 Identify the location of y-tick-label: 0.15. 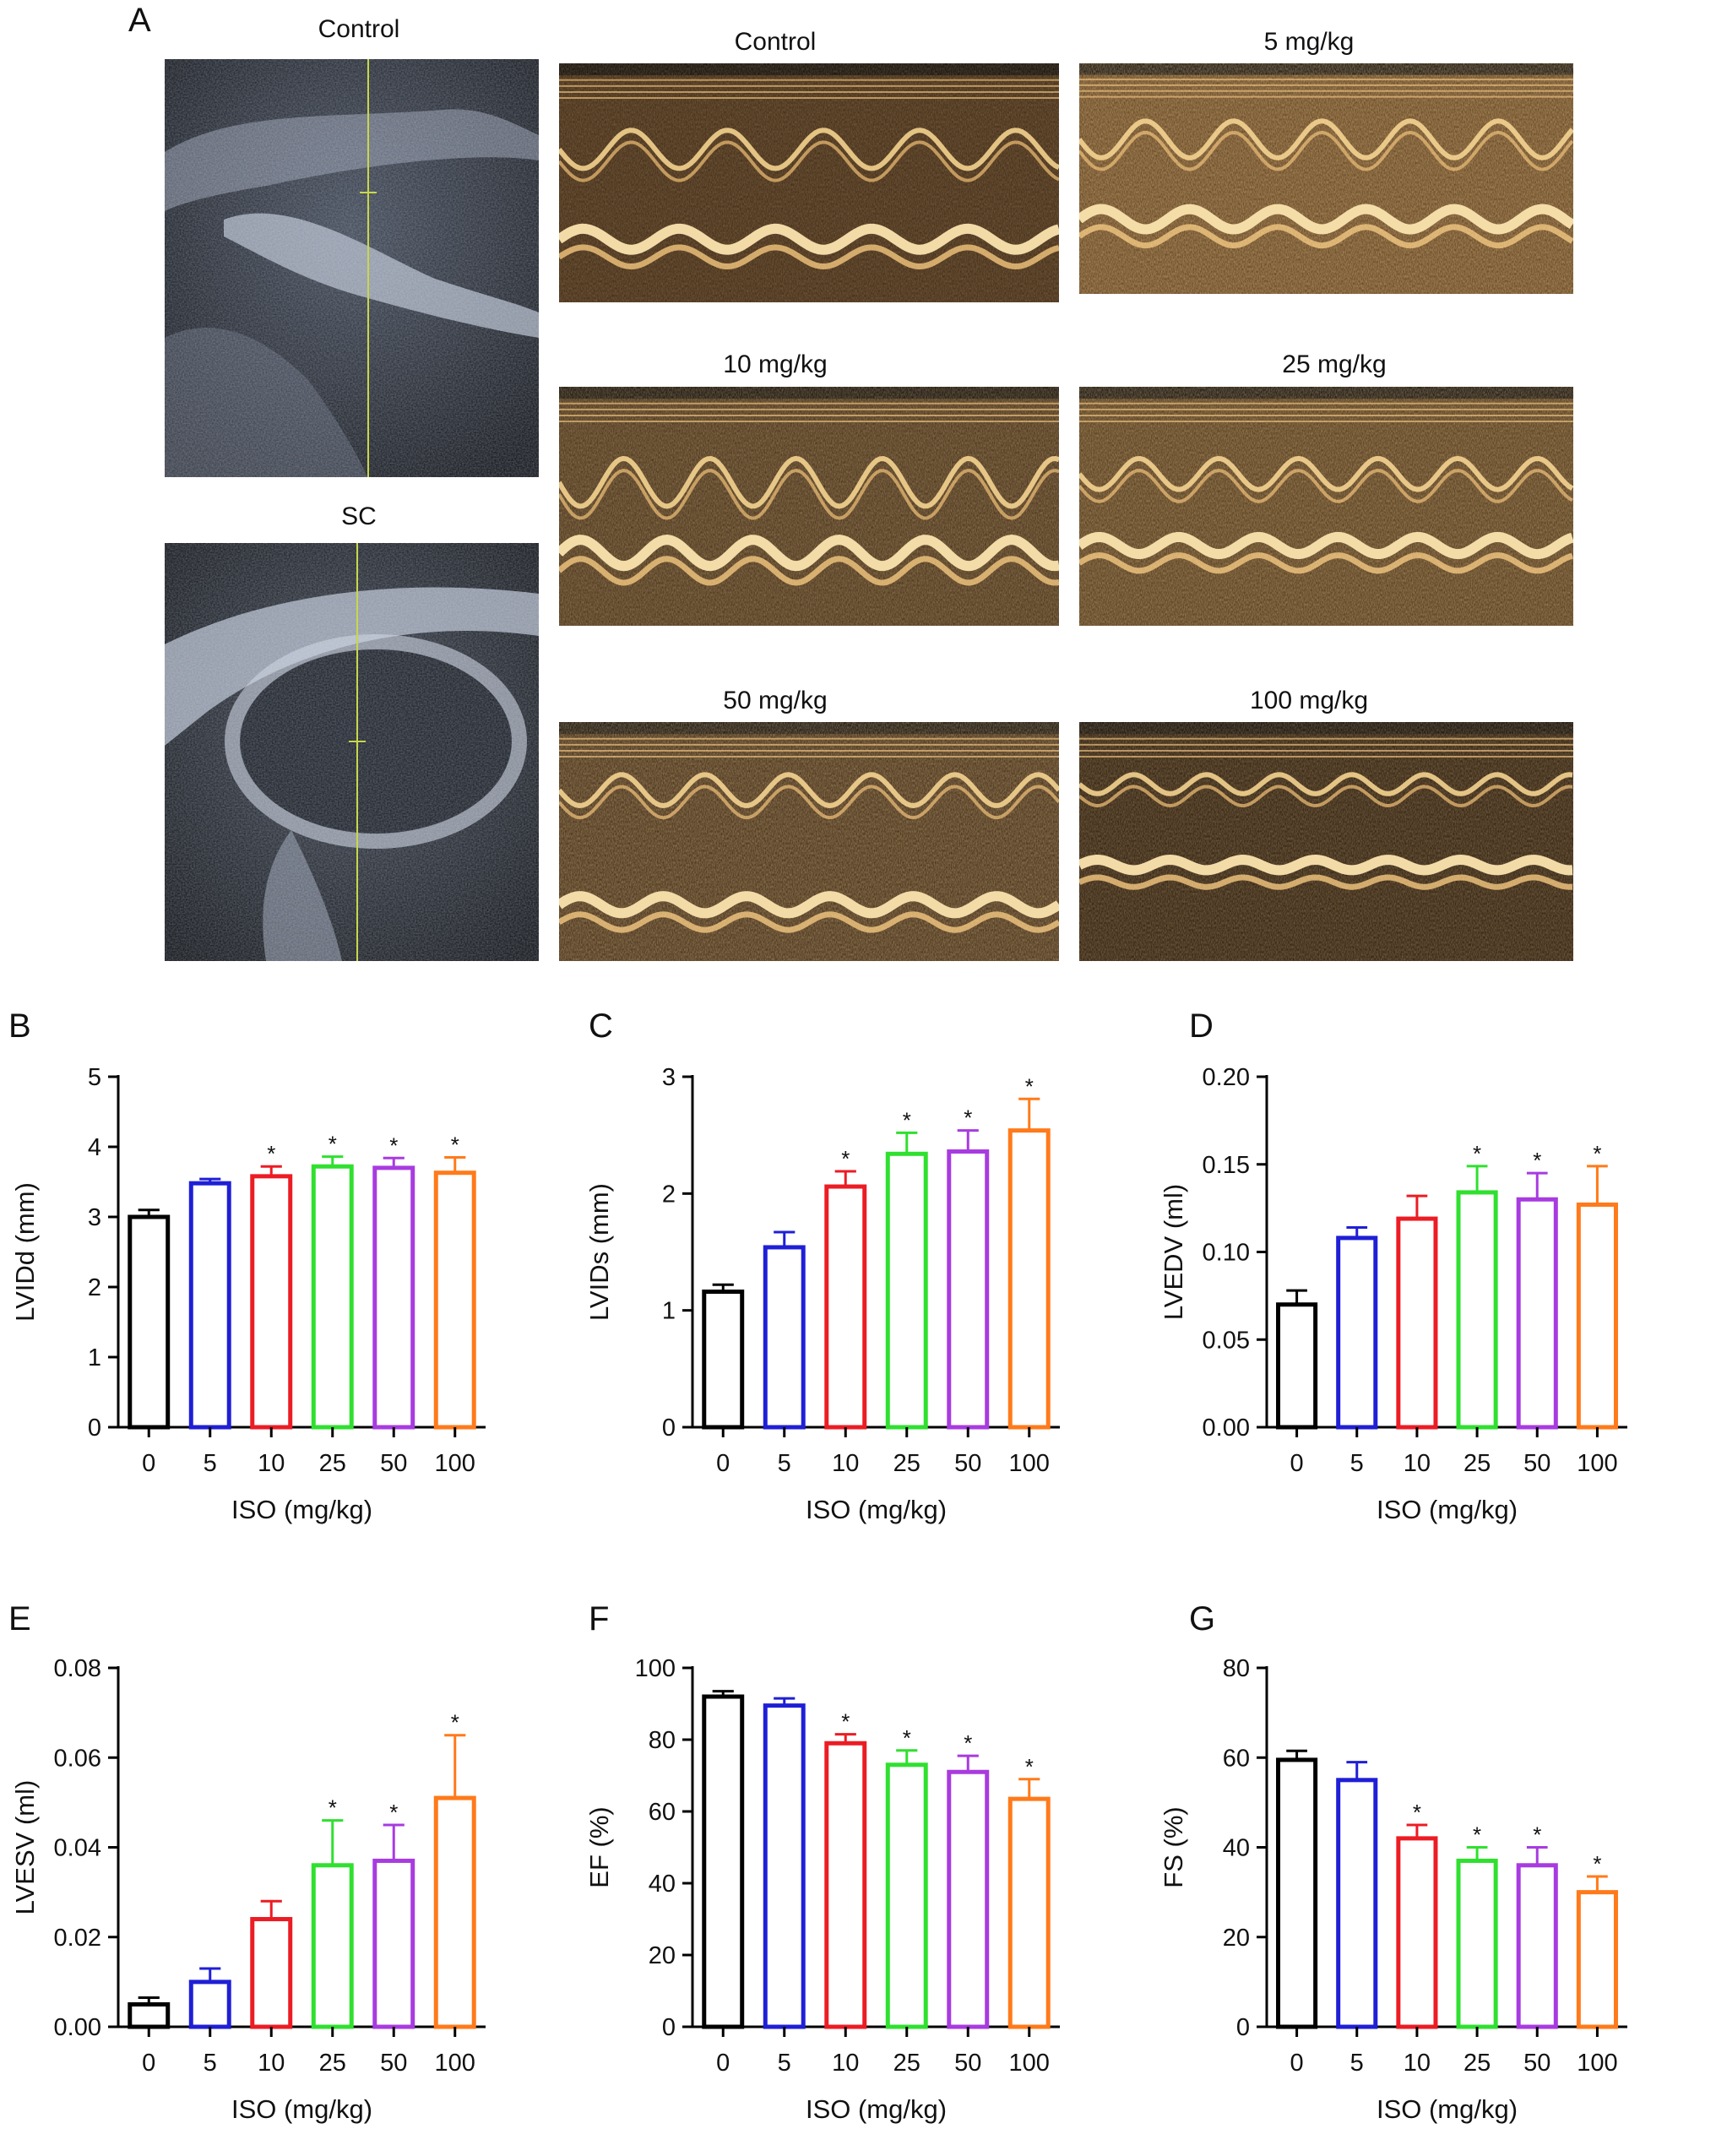
(1226, 1165).